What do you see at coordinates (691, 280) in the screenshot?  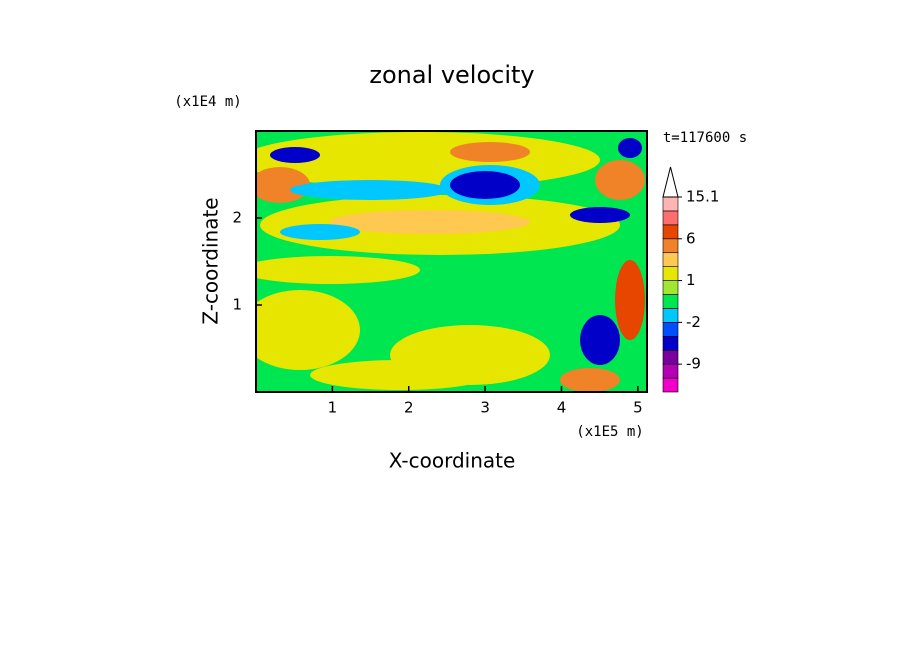 I see `colorbar-tick-label: 1` at bounding box center [691, 280].